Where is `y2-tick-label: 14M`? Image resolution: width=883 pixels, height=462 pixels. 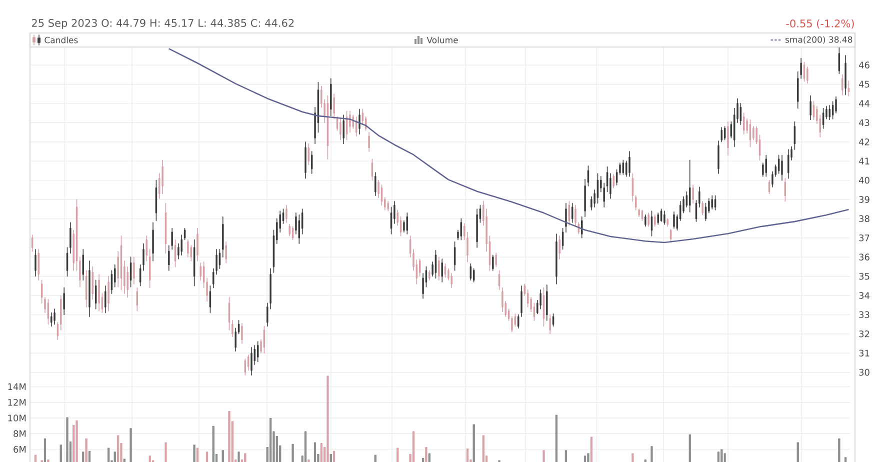
y2-tick-label: 14M is located at coordinates (17, 386).